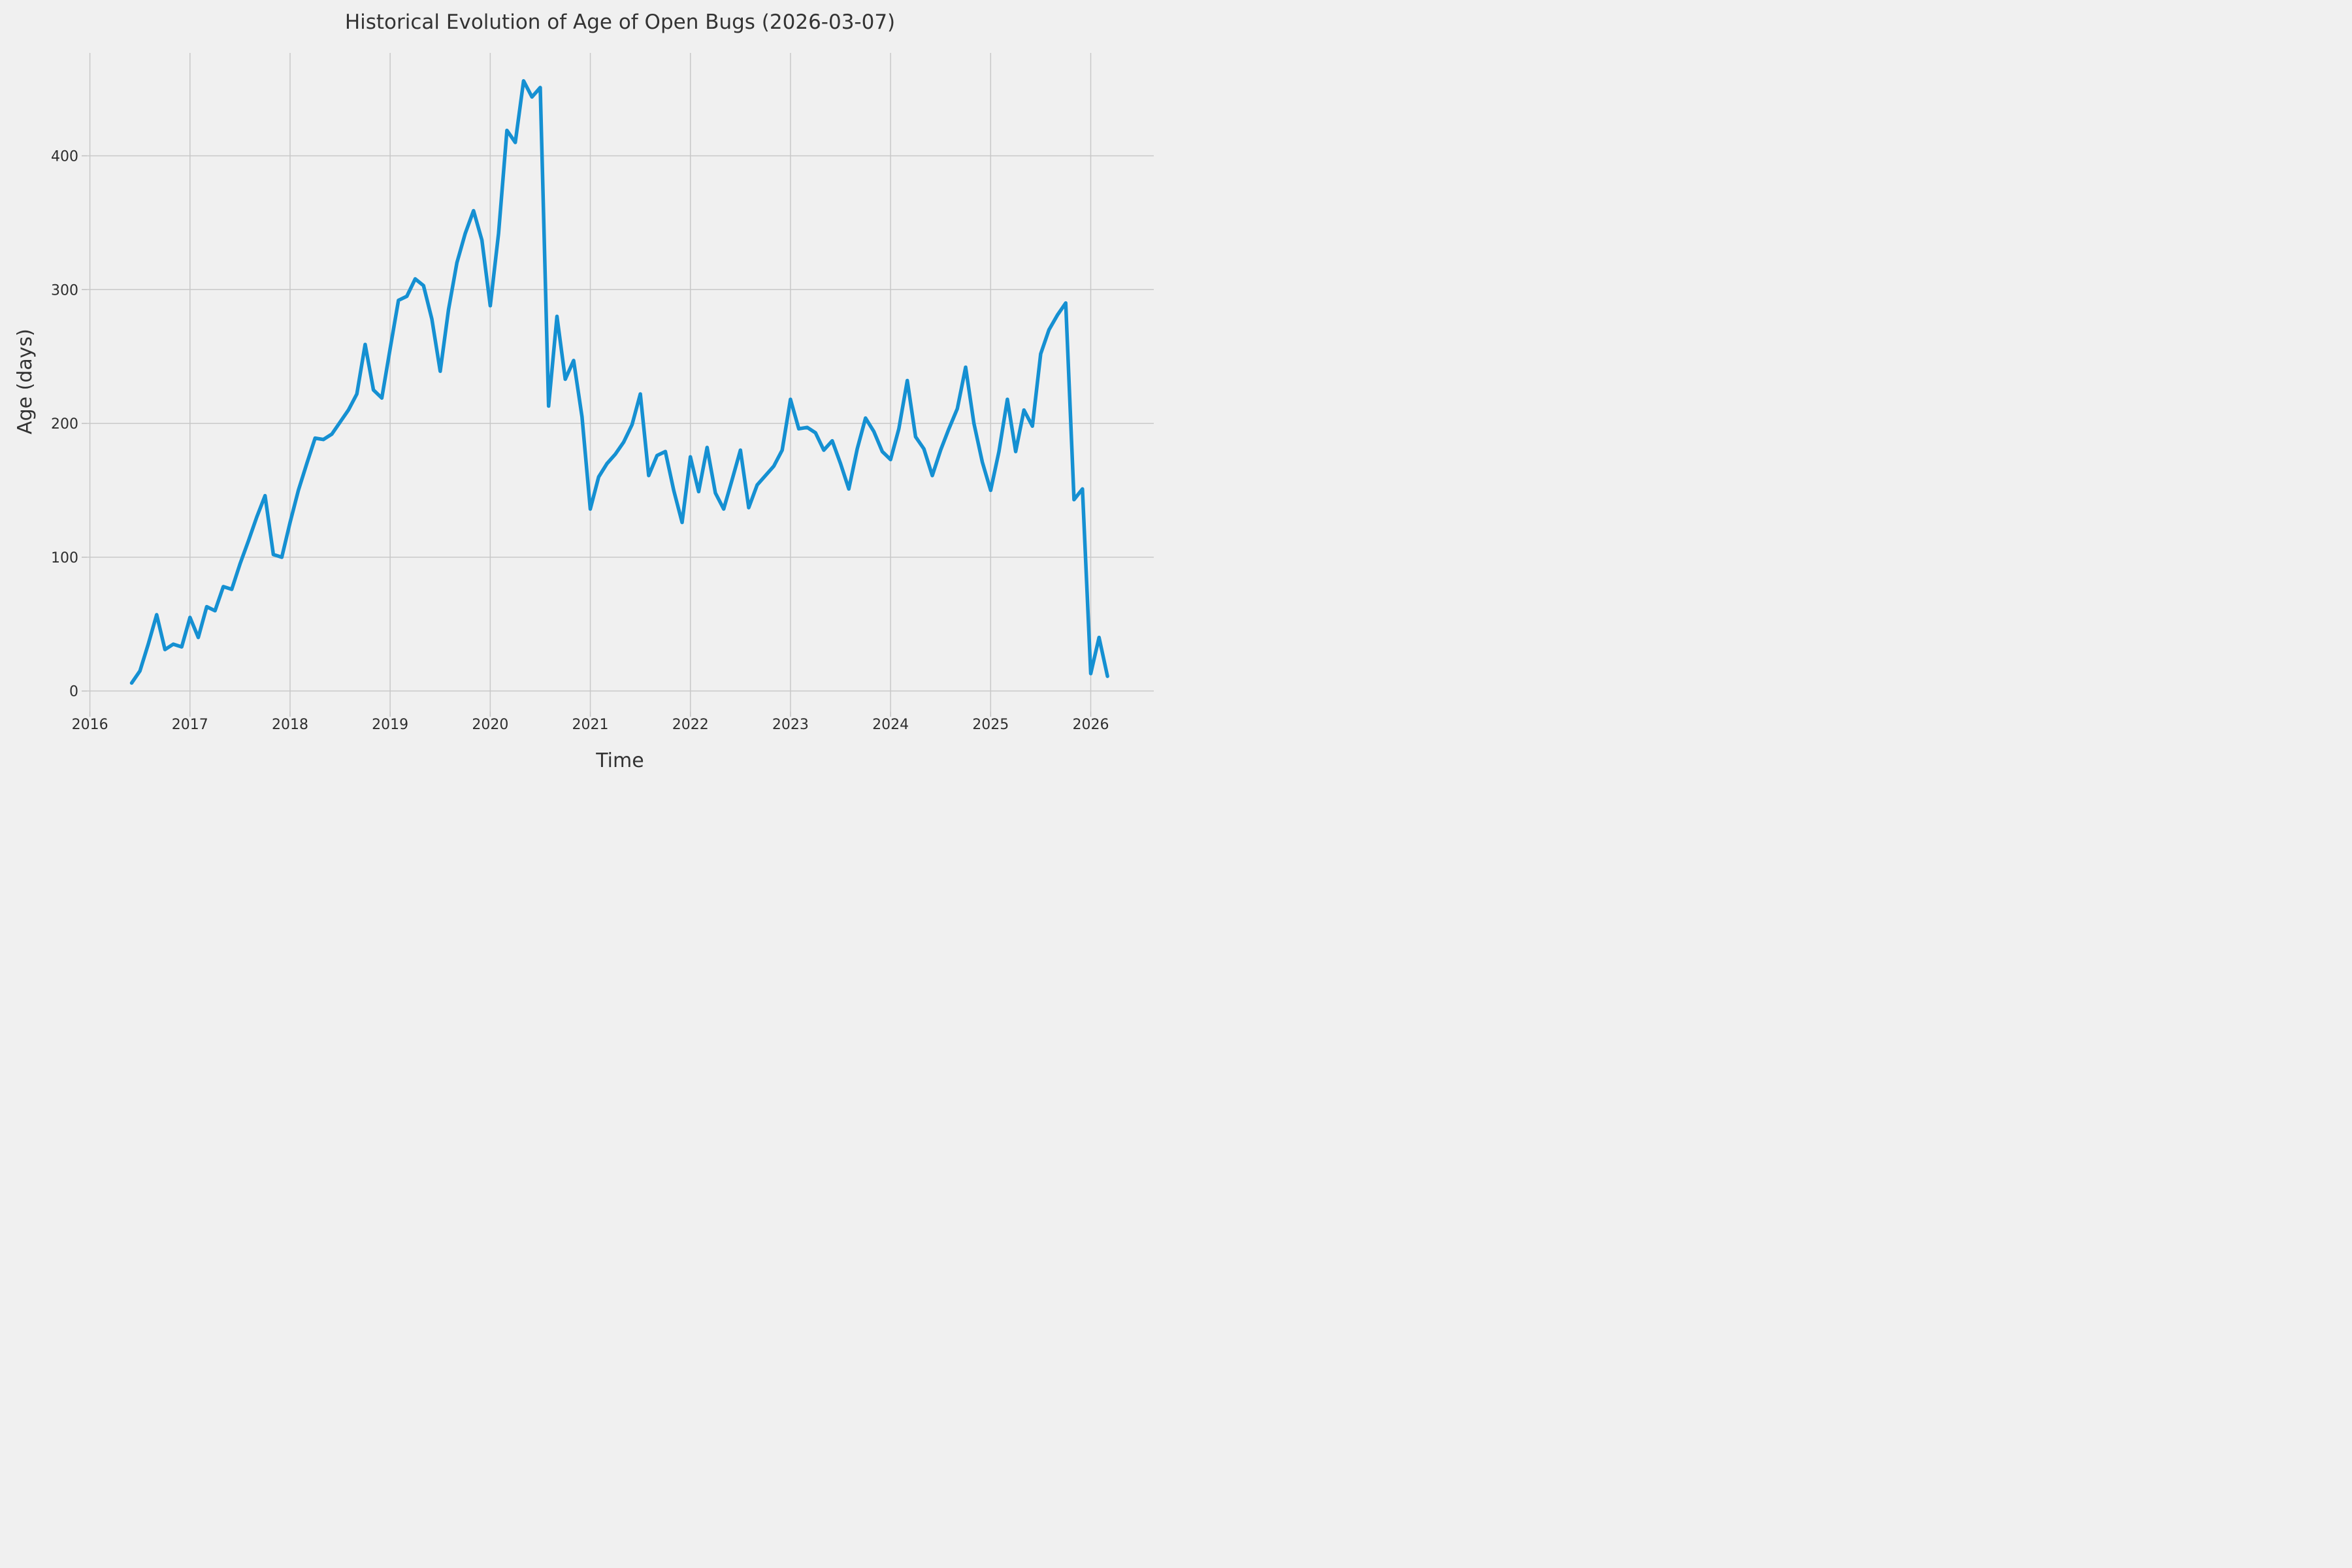  What do you see at coordinates (64, 558) in the screenshot?
I see `y-tick-label-100: 100` at bounding box center [64, 558].